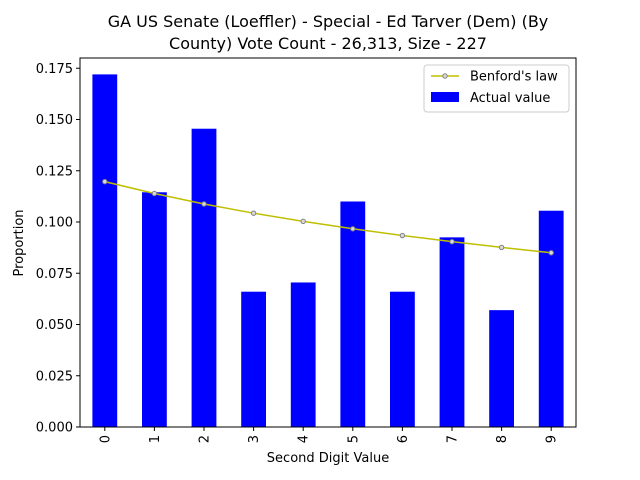  I want to click on y-tick-label-0.175: 0.175, so click(54, 69).